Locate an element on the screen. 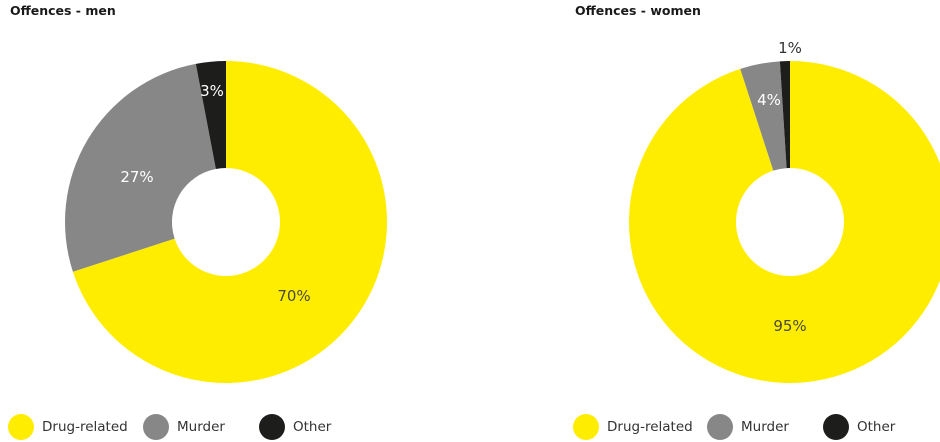  slice-label-other: 1% is located at coordinates (790, 48).